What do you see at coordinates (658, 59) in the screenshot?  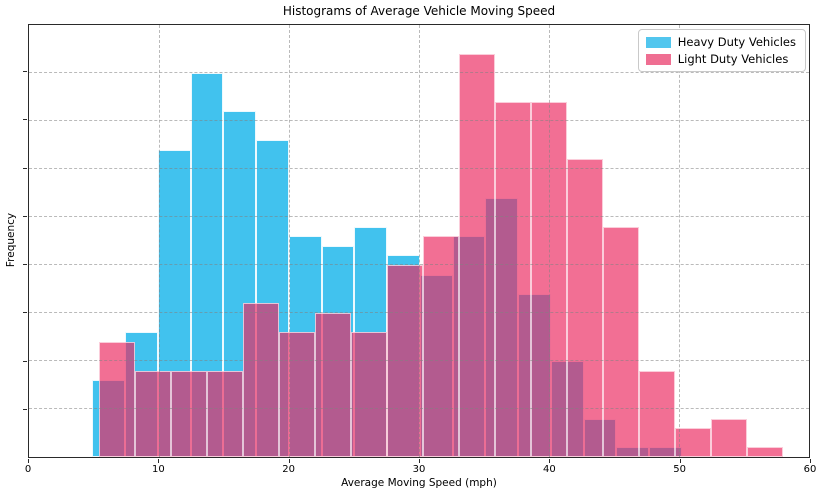 I see `legend-swatch-light-duty-icon` at bounding box center [658, 59].